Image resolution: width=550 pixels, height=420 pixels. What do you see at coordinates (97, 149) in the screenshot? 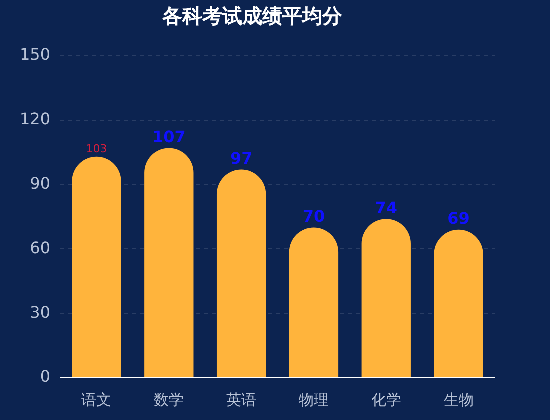
I see `data-label: 103` at bounding box center [97, 149].